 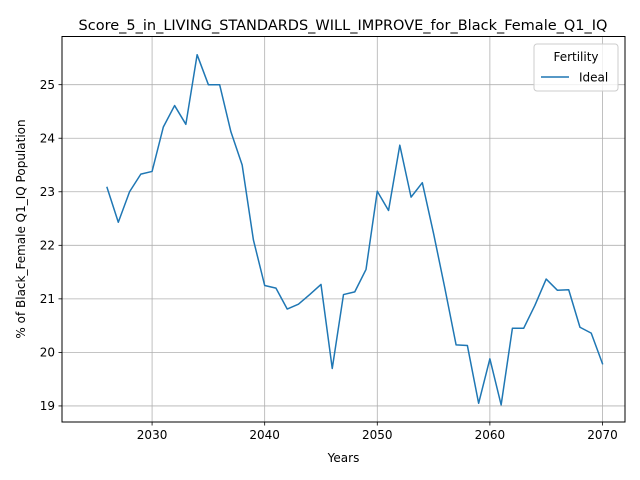 What do you see at coordinates (343, 458) in the screenshot?
I see `x-axis-label: Years` at bounding box center [343, 458].